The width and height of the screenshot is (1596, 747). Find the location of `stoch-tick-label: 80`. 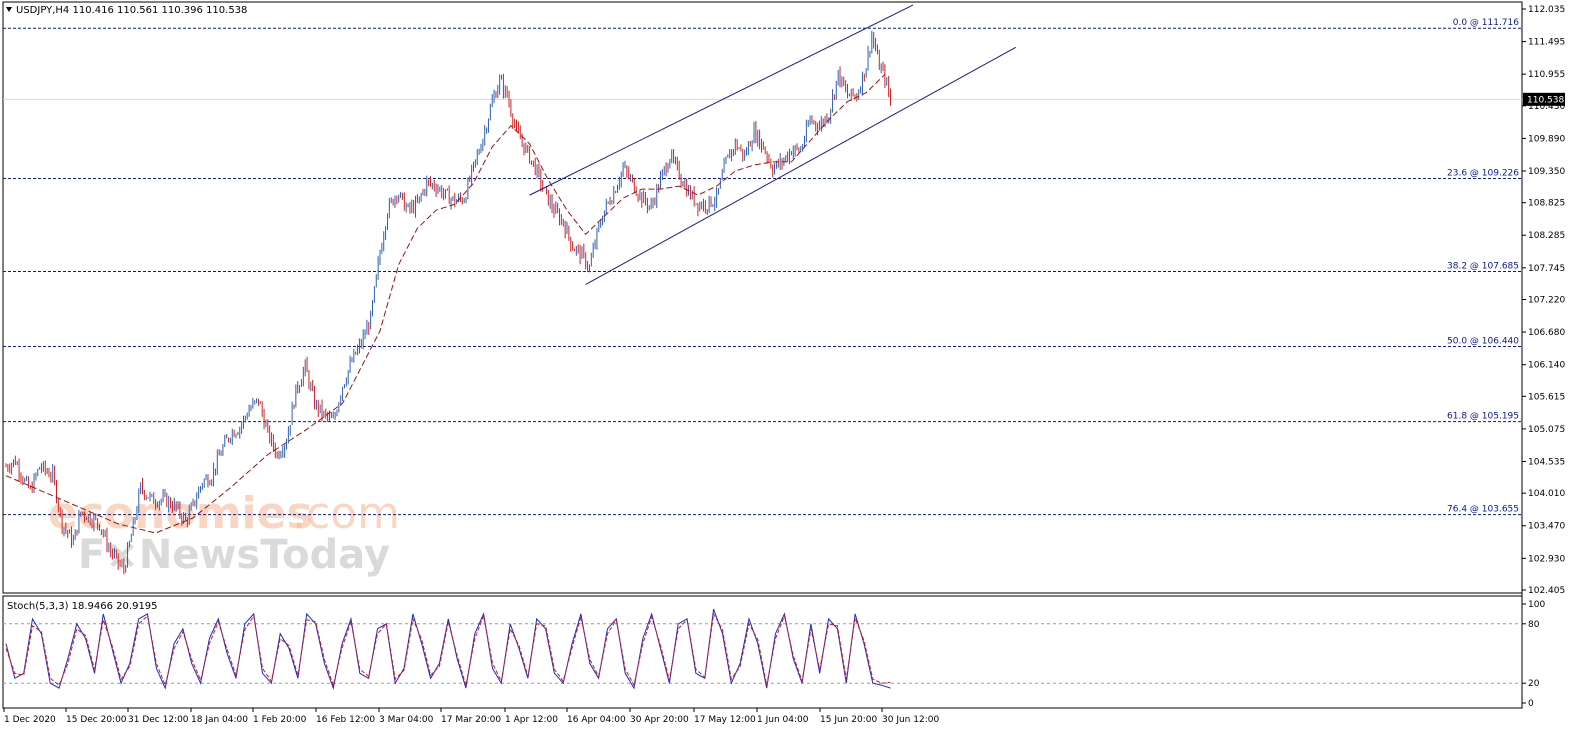

stoch-tick-label: 80 is located at coordinates (1534, 625).